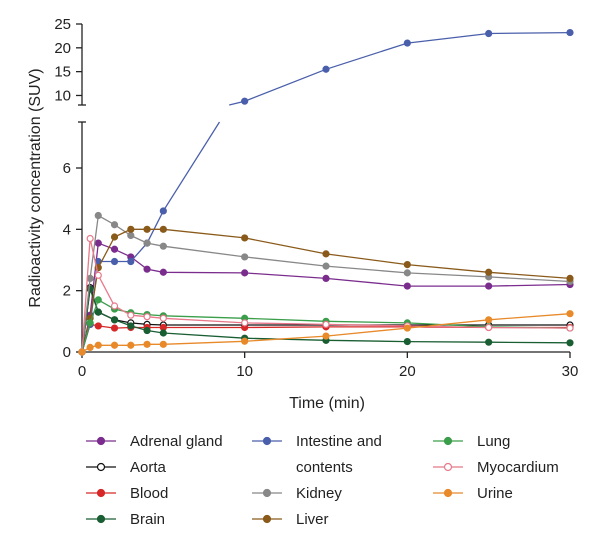 The width and height of the screenshot is (600, 547). I want to click on legend-item: Brain, so click(125, 519).